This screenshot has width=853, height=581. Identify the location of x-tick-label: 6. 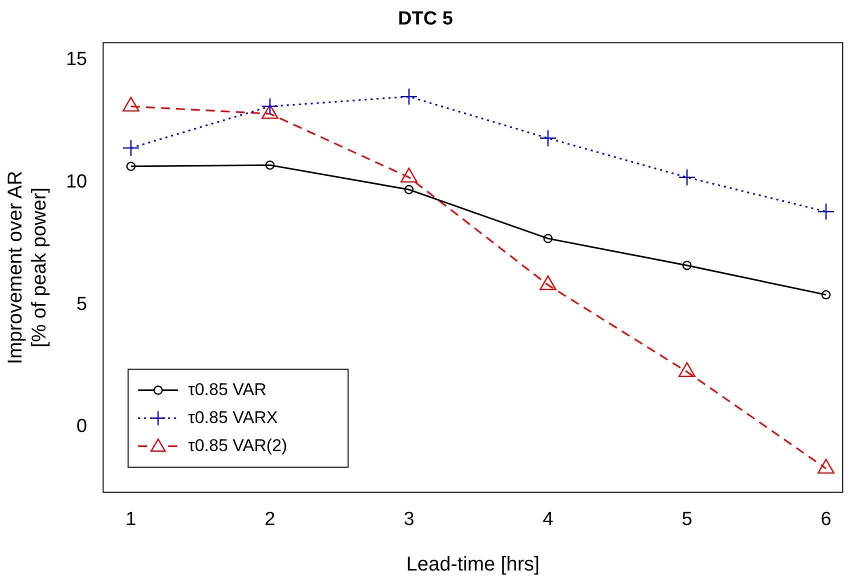
(826, 519).